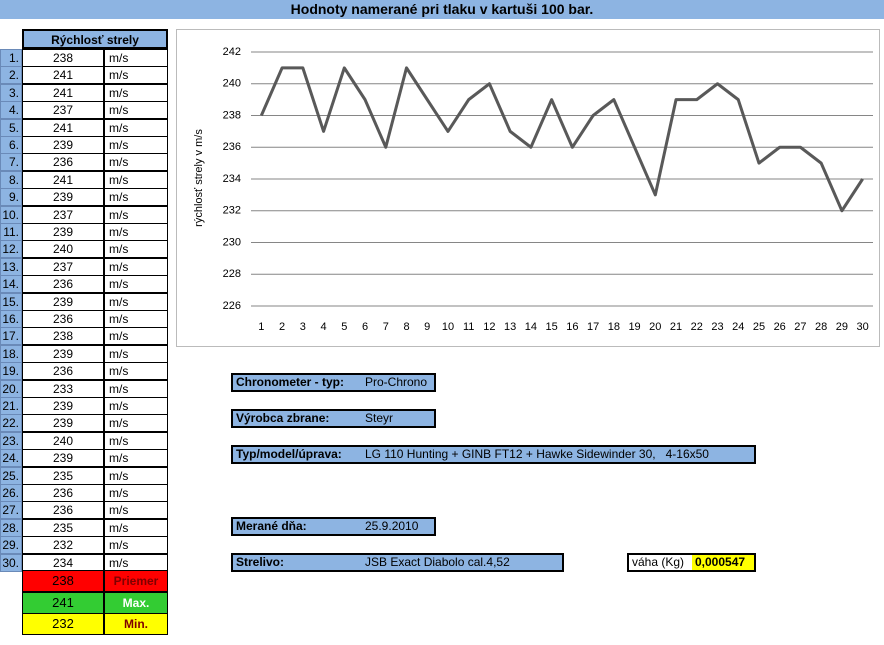  Describe the element at coordinates (63, 602) in the screenshot. I see `summary-value: 241` at that location.